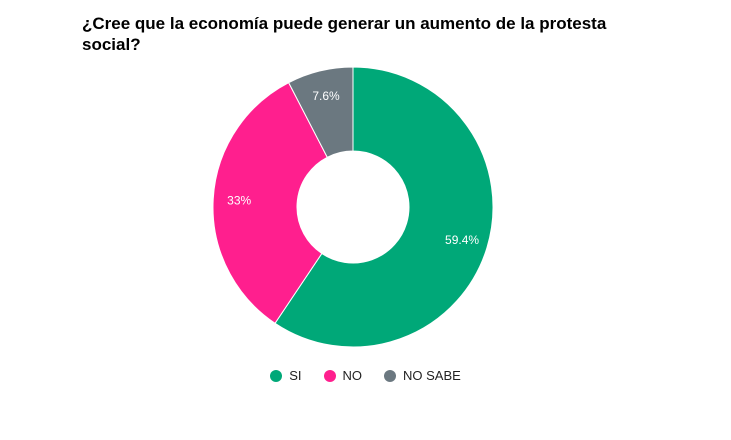 The width and height of the screenshot is (731, 440). What do you see at coordinates (365, 375) in the screenshot?
I see `chart-legend: SI NO NO SABE` at bounding box center [365, 375].